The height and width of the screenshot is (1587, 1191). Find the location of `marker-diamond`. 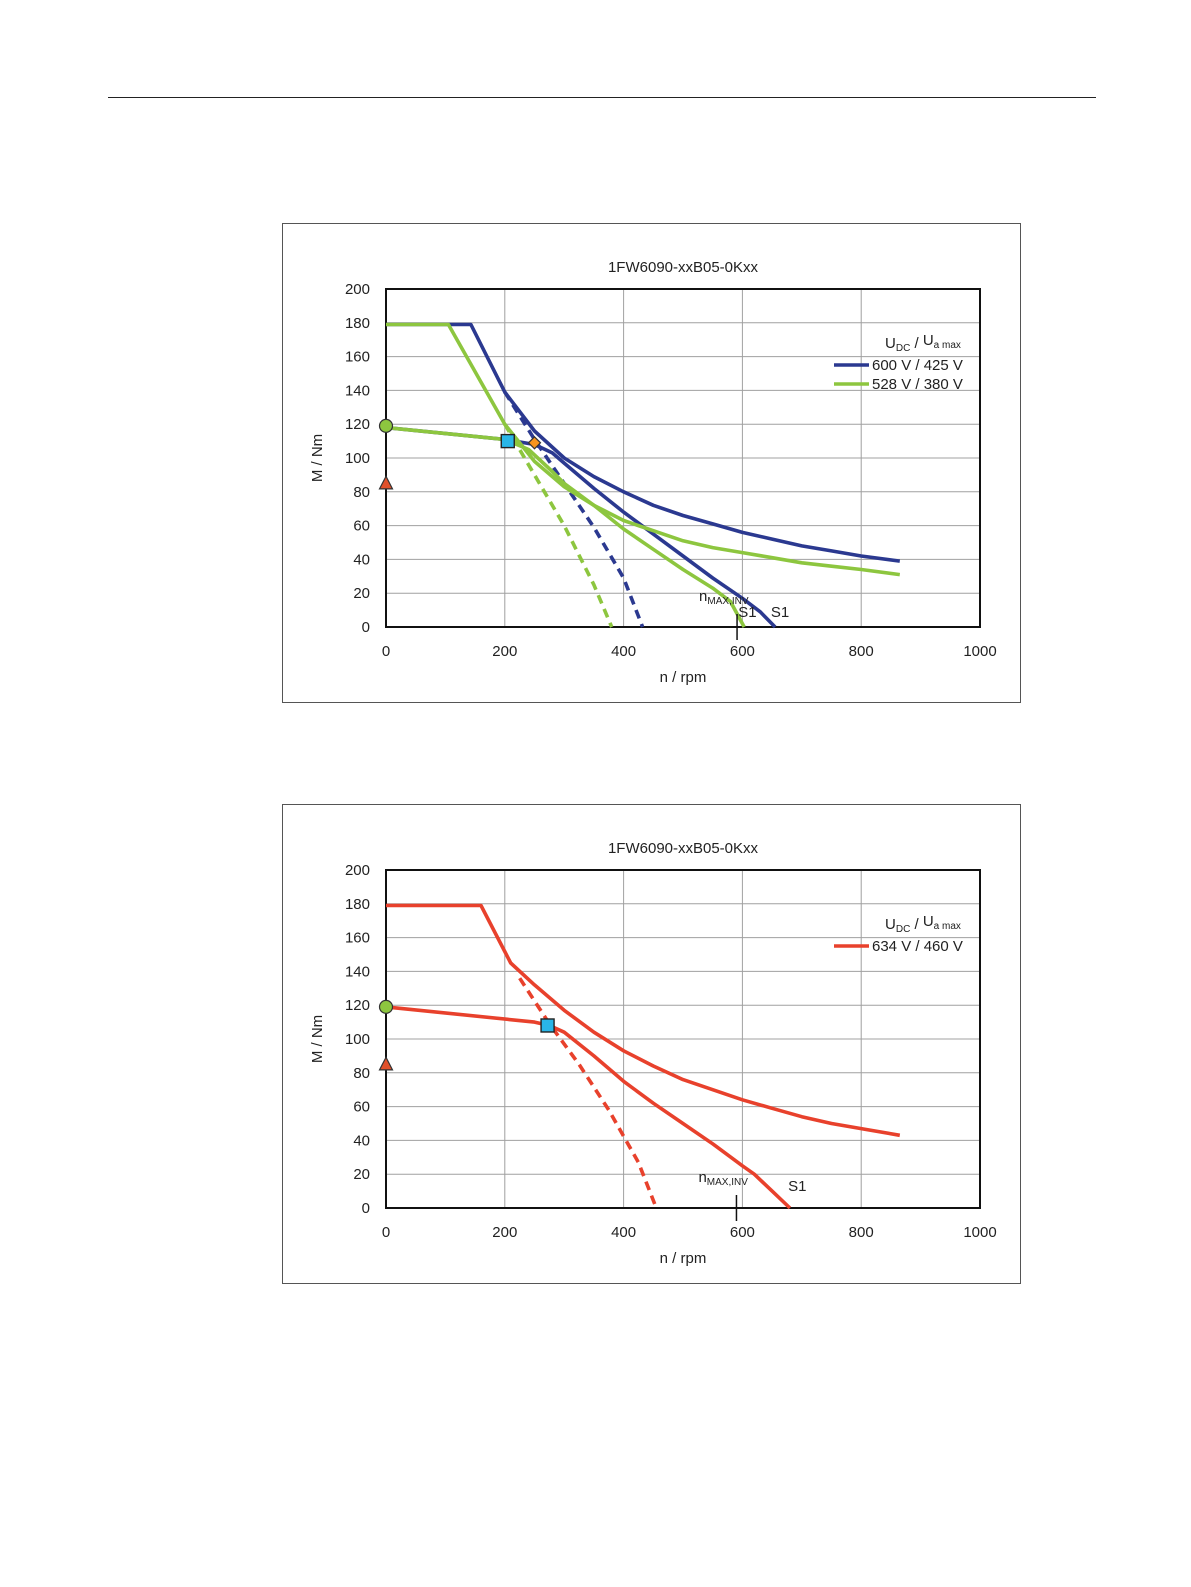

marker-diamond is located at coordinates (534, 442).